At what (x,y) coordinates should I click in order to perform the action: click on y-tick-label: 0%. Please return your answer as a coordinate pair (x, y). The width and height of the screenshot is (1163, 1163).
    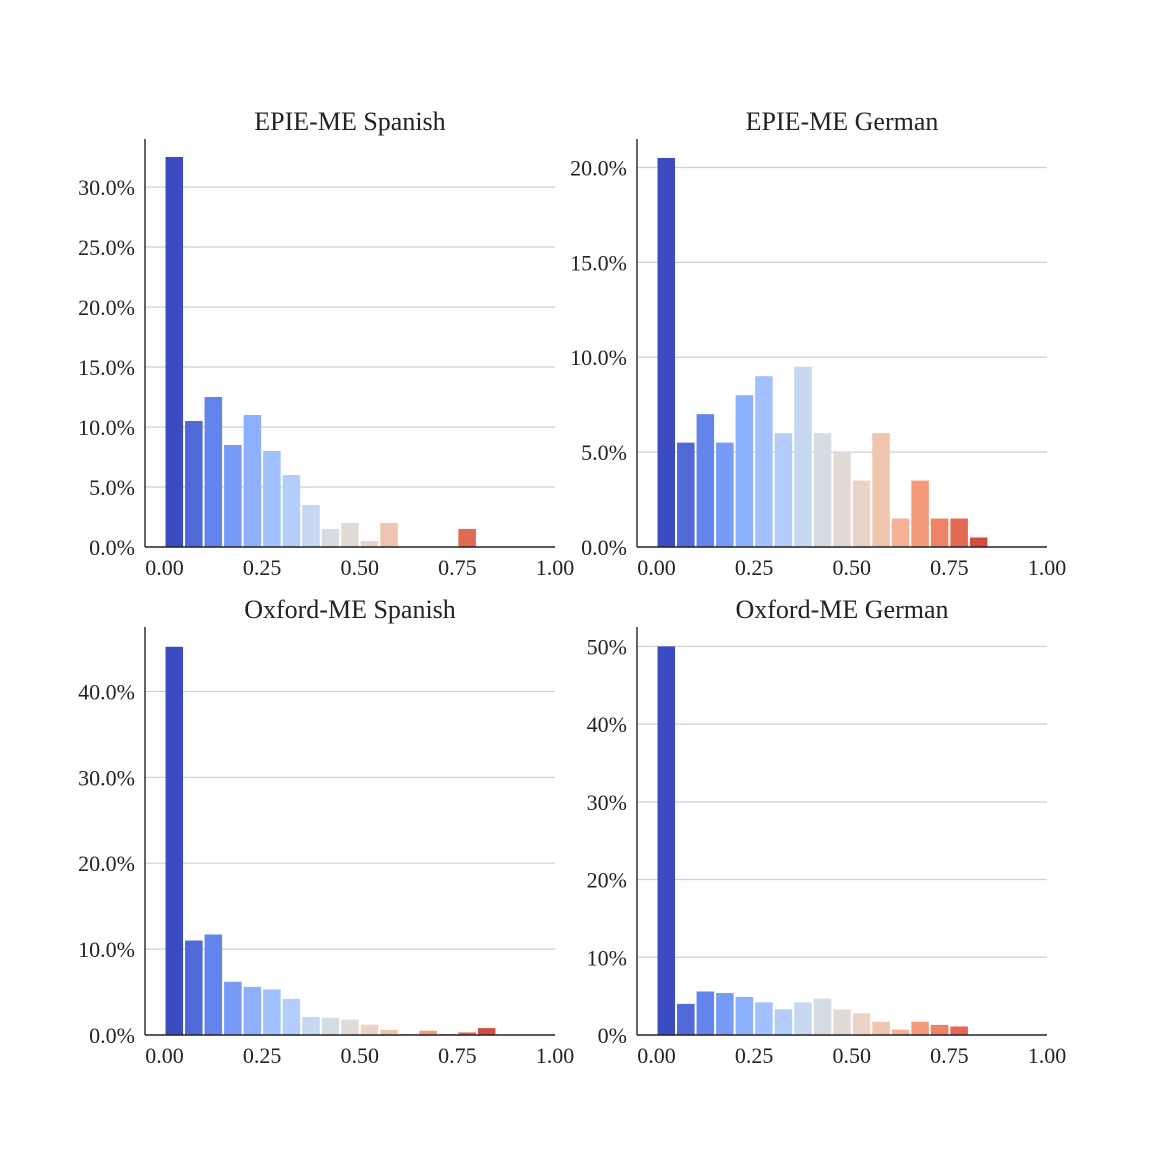
    Looking at the image, I should click on (612, 1035).